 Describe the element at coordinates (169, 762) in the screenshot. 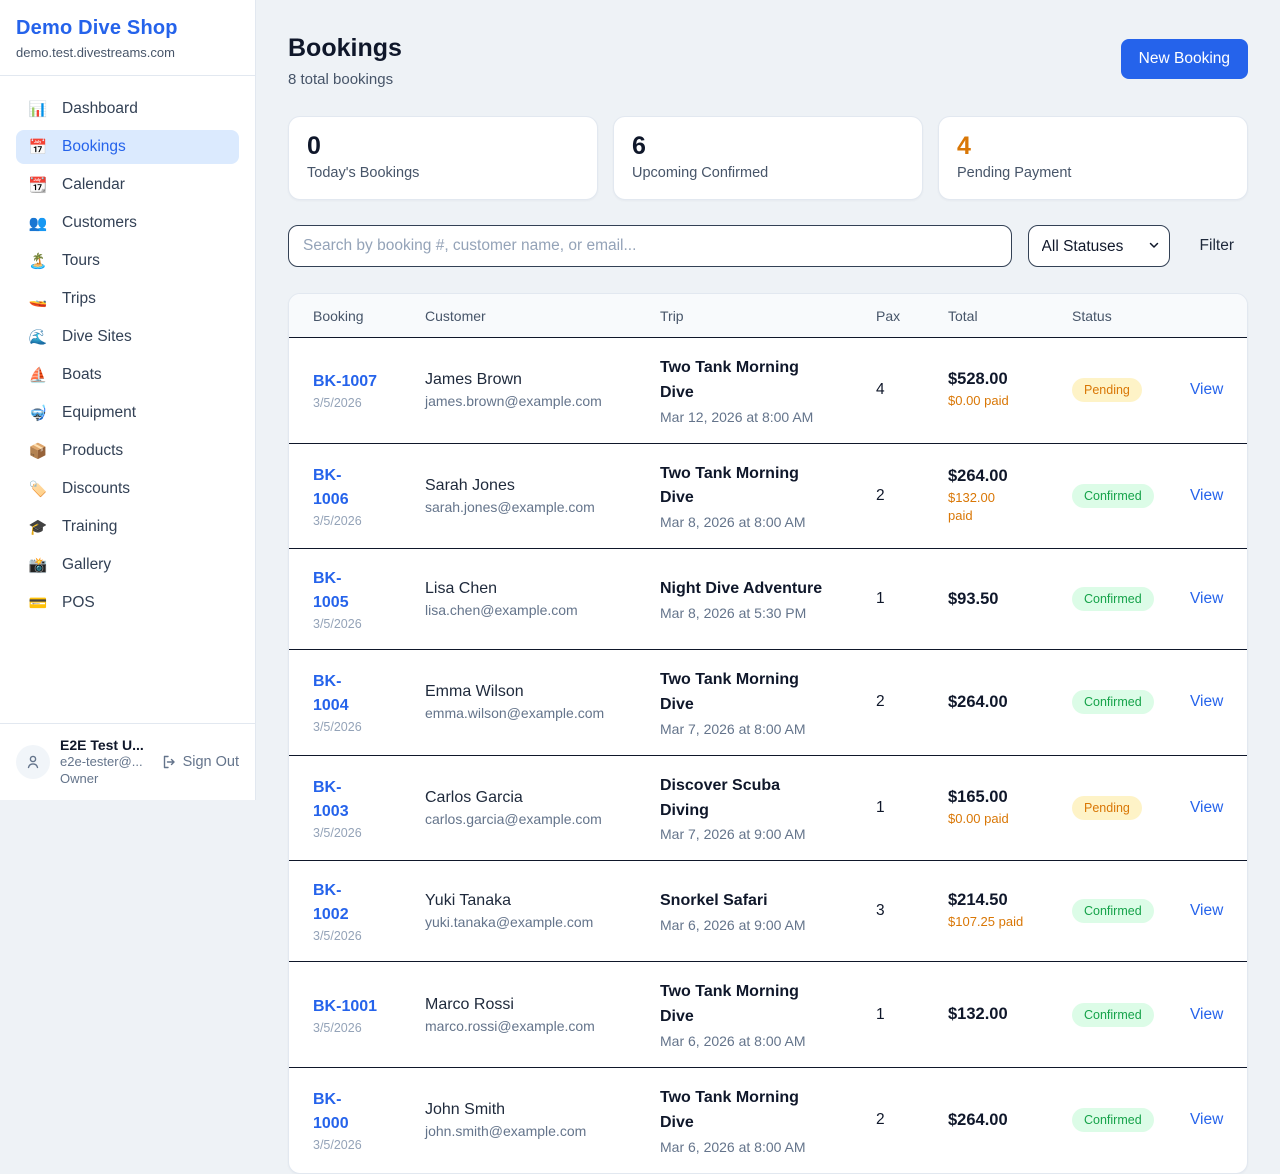

I see `sign-out-icon` at that location.